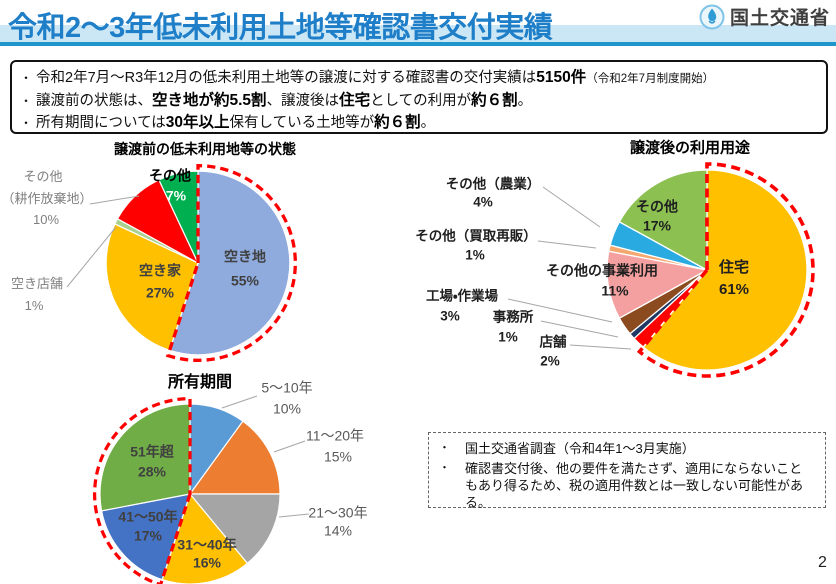 The height and width of the screenshot is (584, 836). Describe the element at coordinates (508, 337) in the screenshot. I see `pie2-pct-jimusho: 1%` at that location.